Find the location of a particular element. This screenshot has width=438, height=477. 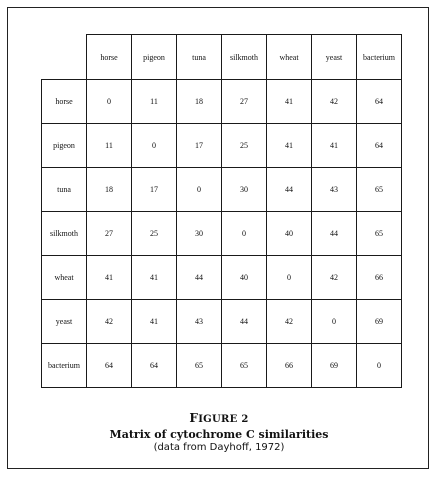

table-row: tuna 18 17 0 30 44 43 65 is located at coordinates (221, 189).